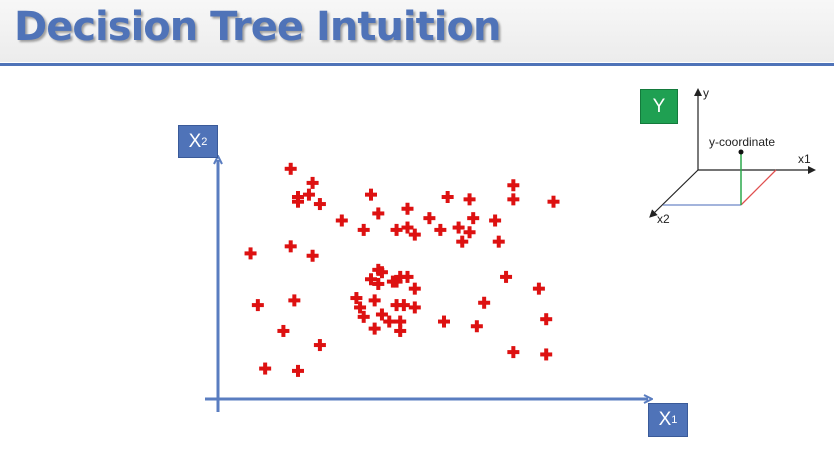  Describe the element at coordinates (204, 141) in the screenshot. I see `x2-axis-label-sub: 2` at that location.